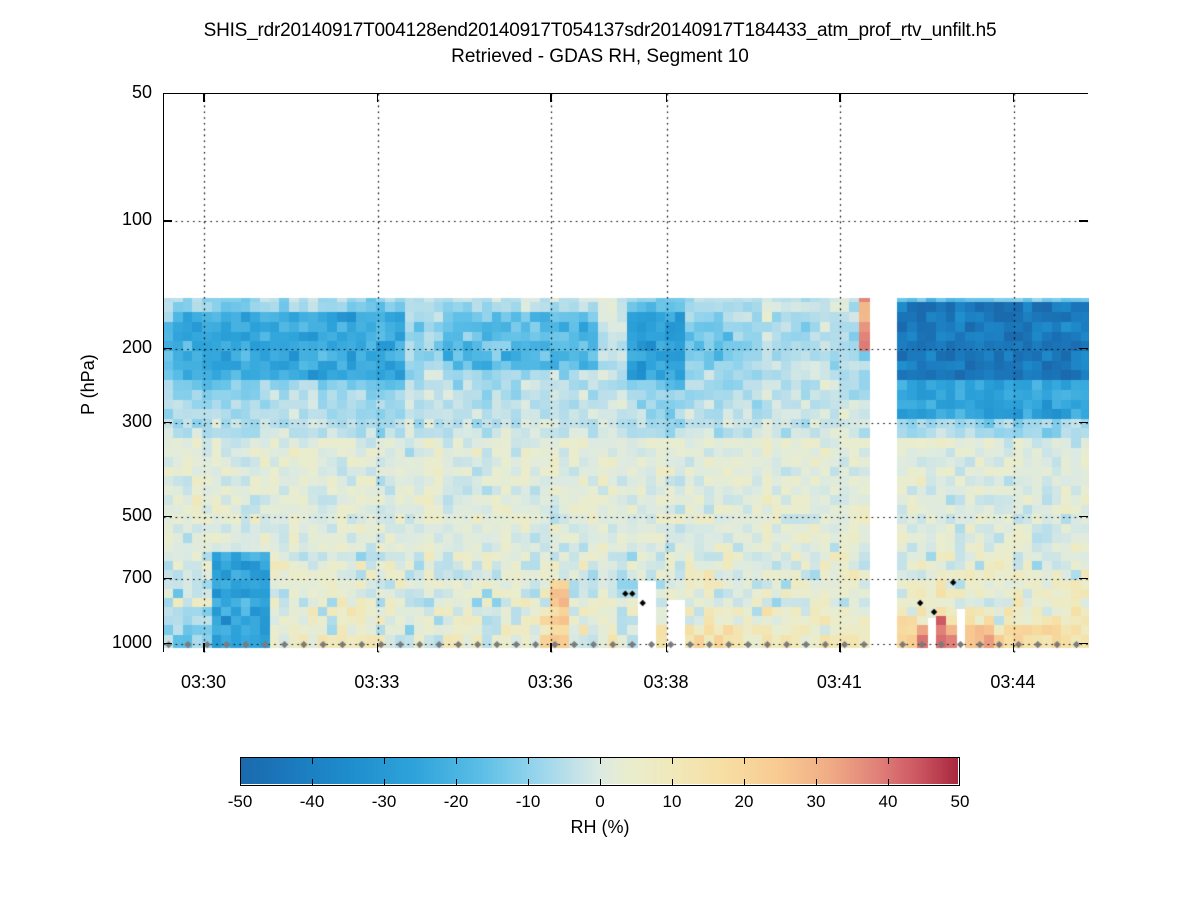 This screenshot has width=1200, height=900. I want to click on y-axis-label: P (hPa), so click(88, 384).